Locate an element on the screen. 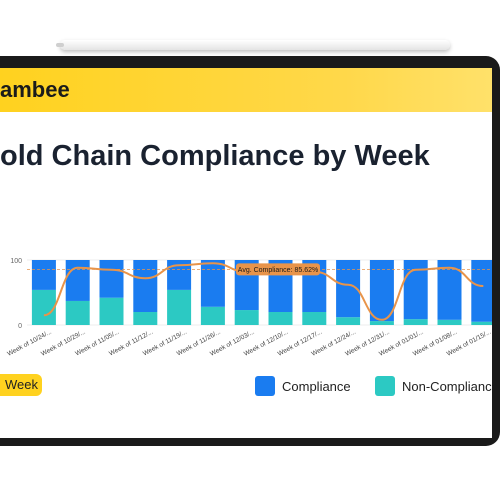 The height and width of the screenshot is (500, 500). pencil-tip is located at coordinates (60, 45).